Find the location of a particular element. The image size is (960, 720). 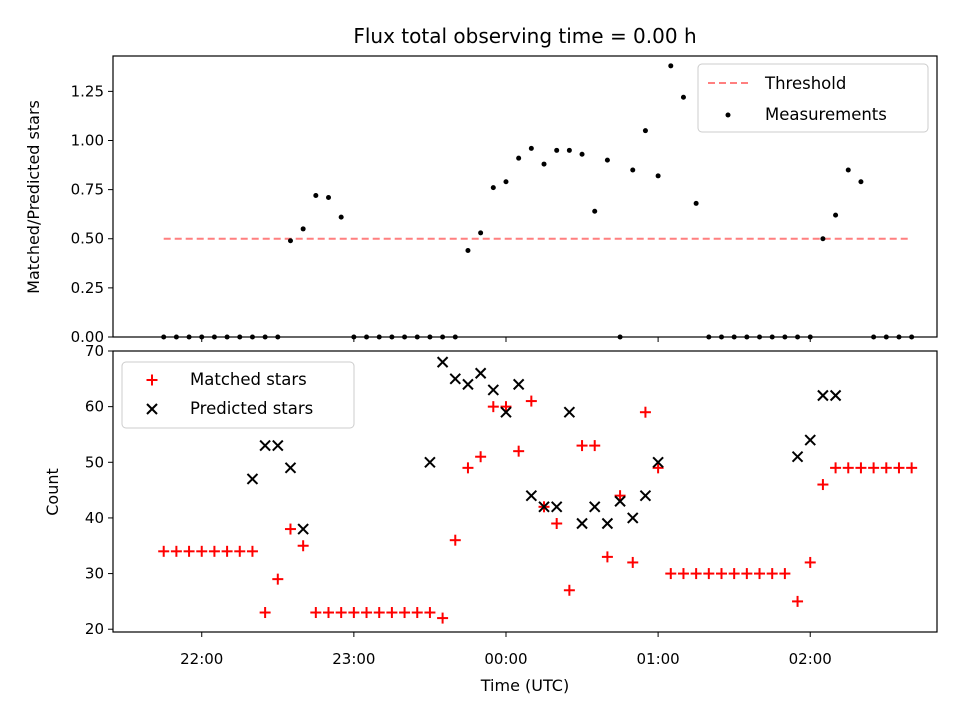

chart-title: Flux total observing time = 0.00 h is located at coordinates (524, 36).